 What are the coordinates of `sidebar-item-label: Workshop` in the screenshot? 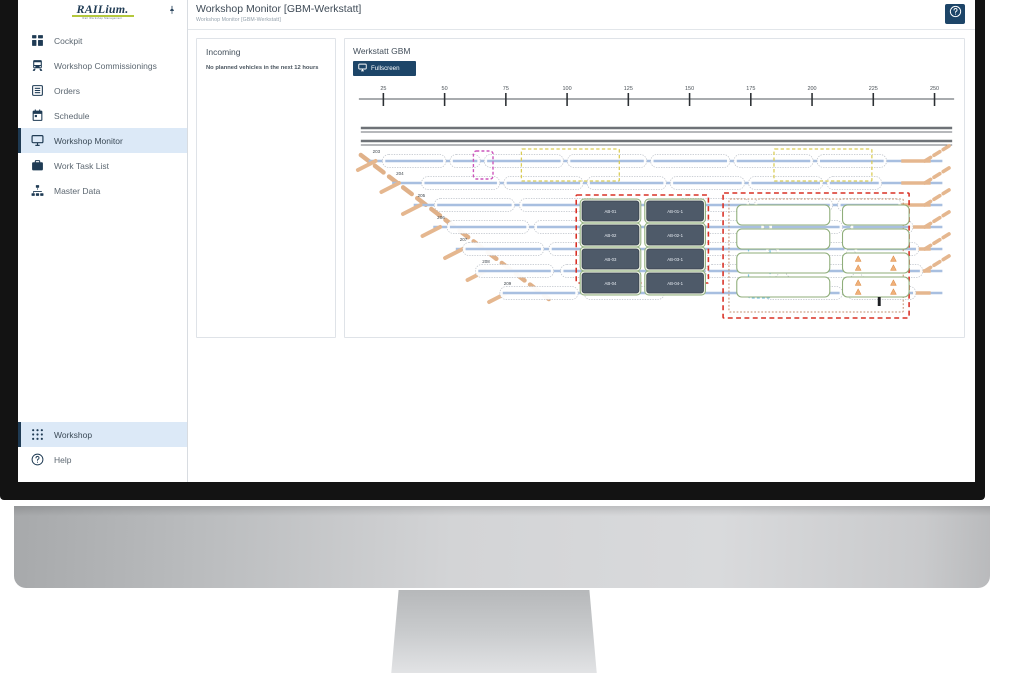 It's located at (73, 434).